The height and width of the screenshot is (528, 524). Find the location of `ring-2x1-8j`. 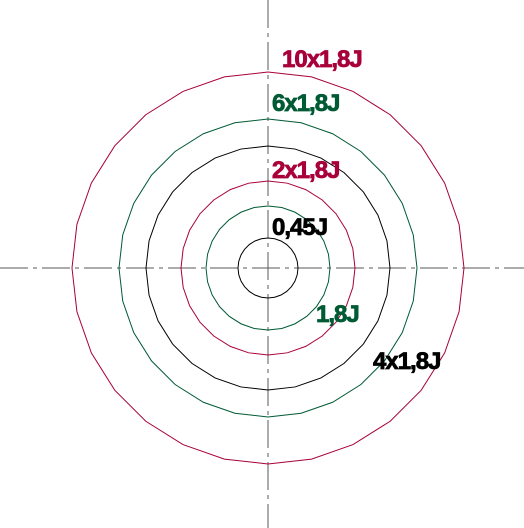

ring-2x1-8j is located at coordinates (268, 268).